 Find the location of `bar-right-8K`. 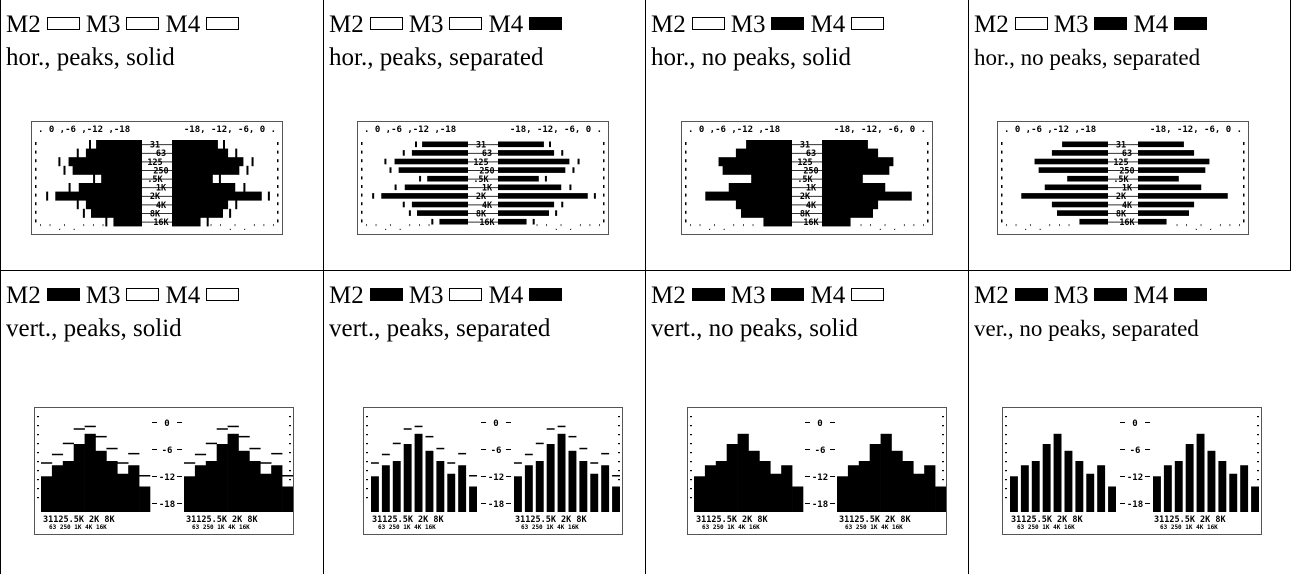

bar-right-8K is located at coordinates (523, 213).